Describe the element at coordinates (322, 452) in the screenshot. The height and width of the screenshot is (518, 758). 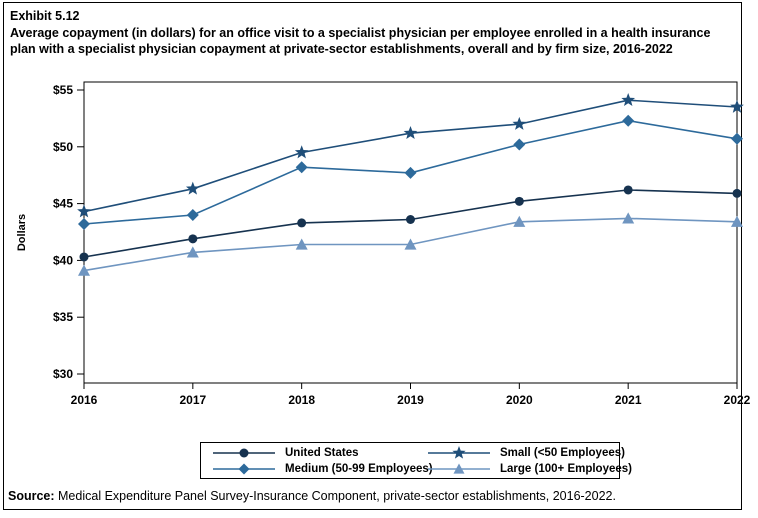
I see `legend-label: United States` at that location.